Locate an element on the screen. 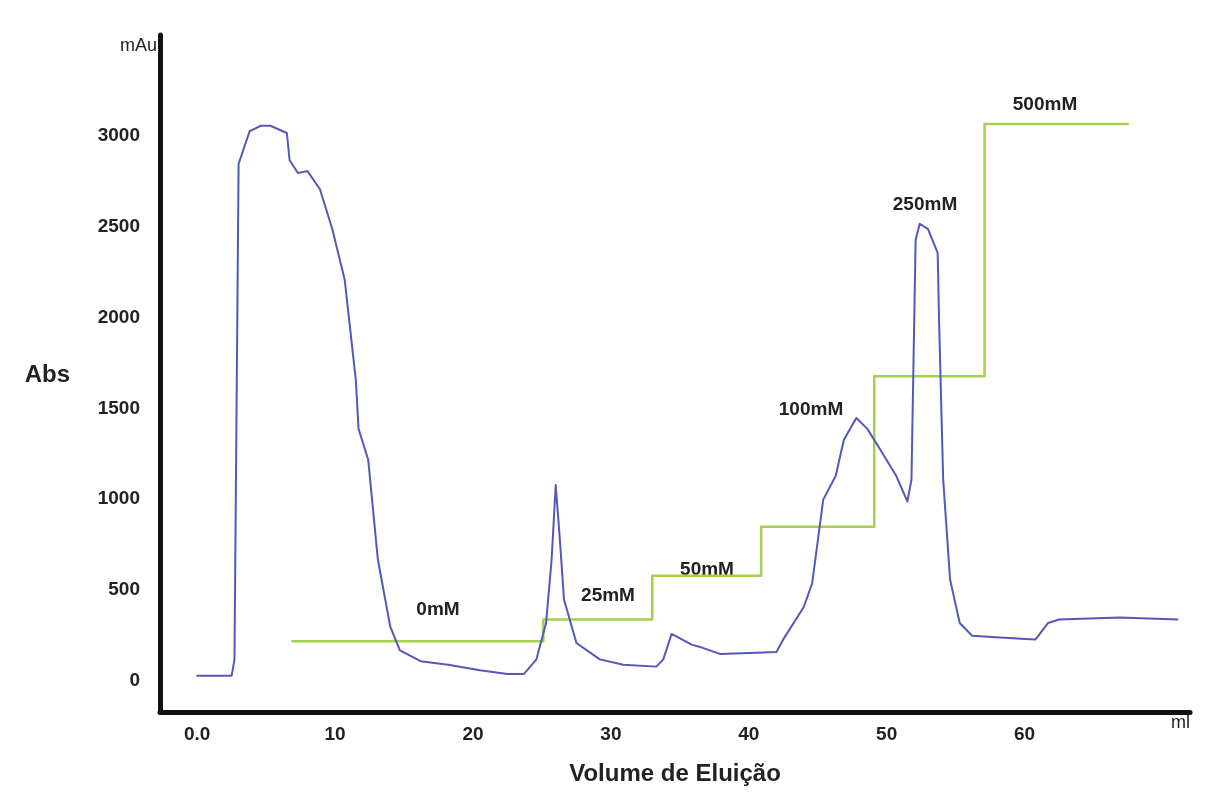 The width and height of the screenshot is (1223, 794). annotation: 25mM is located at coordinates (608, 594).